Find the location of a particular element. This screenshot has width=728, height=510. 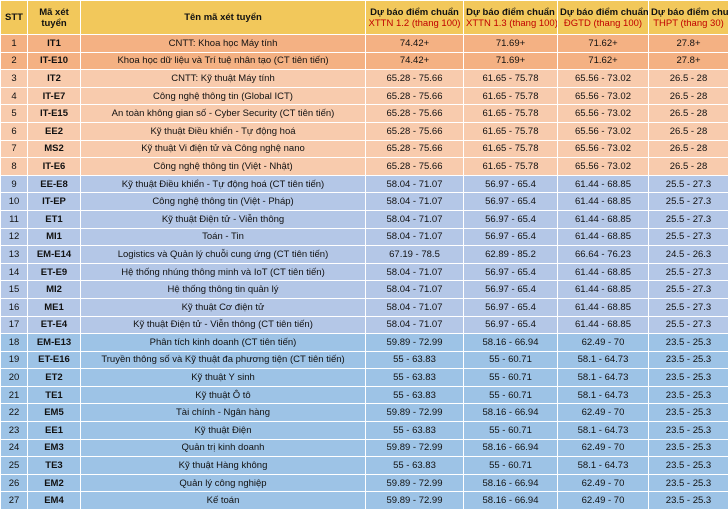

cell-code: ET-E9 is located at coordinates (54, 272).